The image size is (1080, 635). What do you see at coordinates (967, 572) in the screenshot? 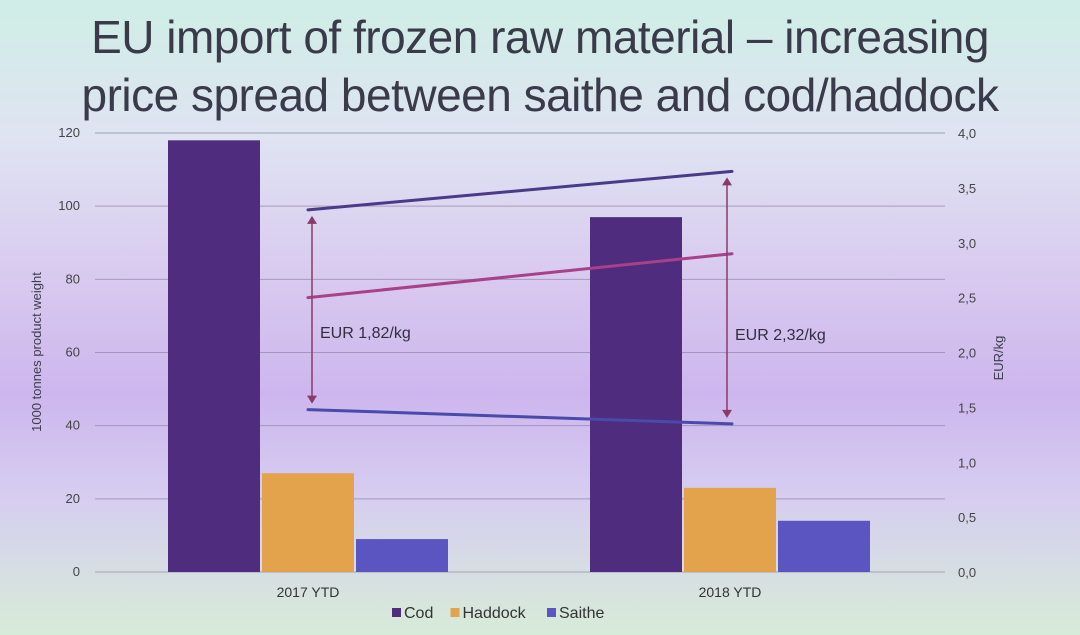
I see `y2-tick-label: 0,0` at bounding box center [967, 572].